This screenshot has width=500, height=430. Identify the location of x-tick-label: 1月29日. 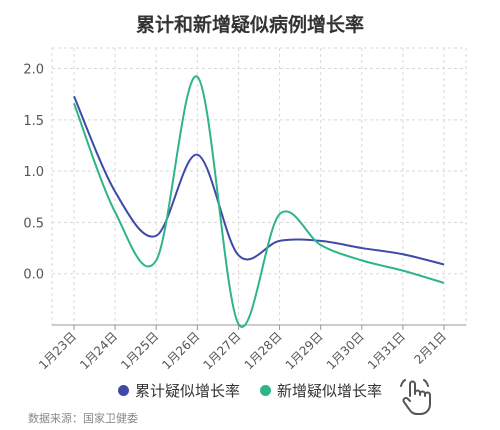
(304, 350).